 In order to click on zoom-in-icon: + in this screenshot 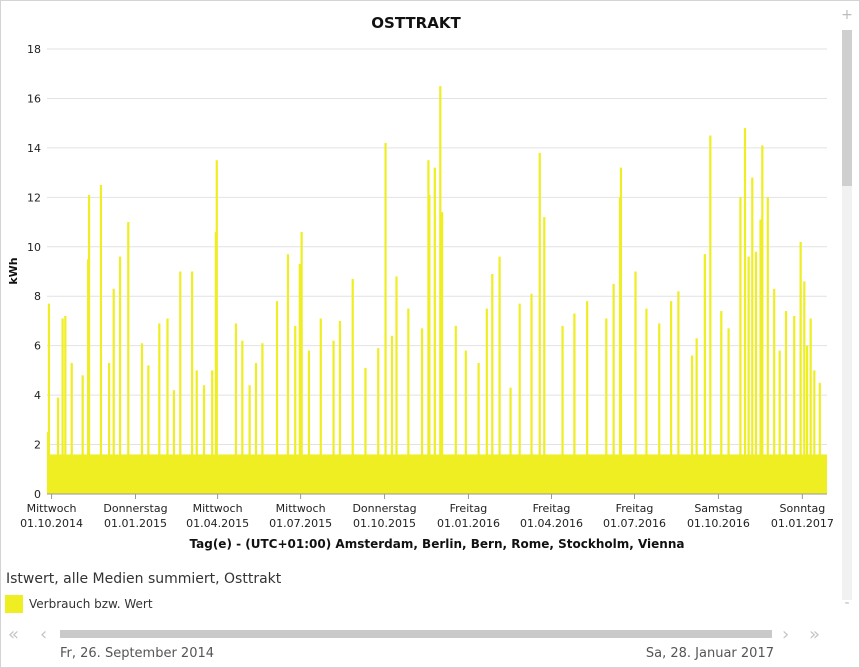, I will do `click(847, 15)`.